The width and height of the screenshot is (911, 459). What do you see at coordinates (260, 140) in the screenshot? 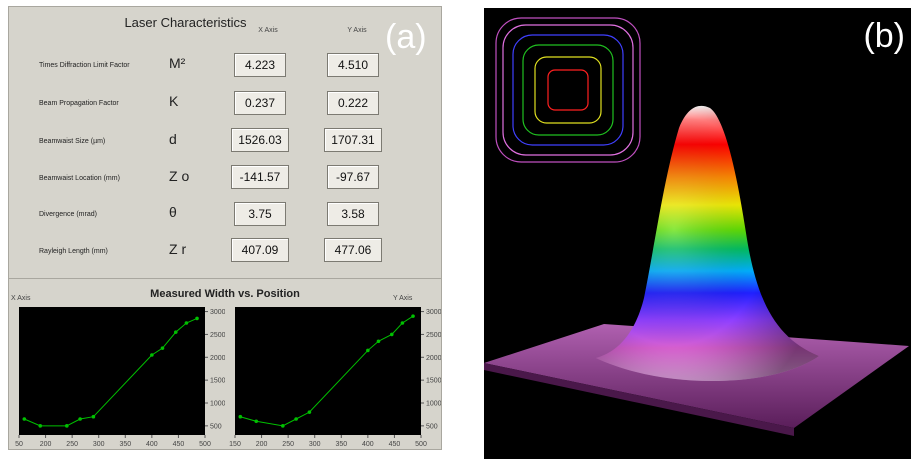
I see `d-x-value: 1526.03` at bounding box center [260, 140].